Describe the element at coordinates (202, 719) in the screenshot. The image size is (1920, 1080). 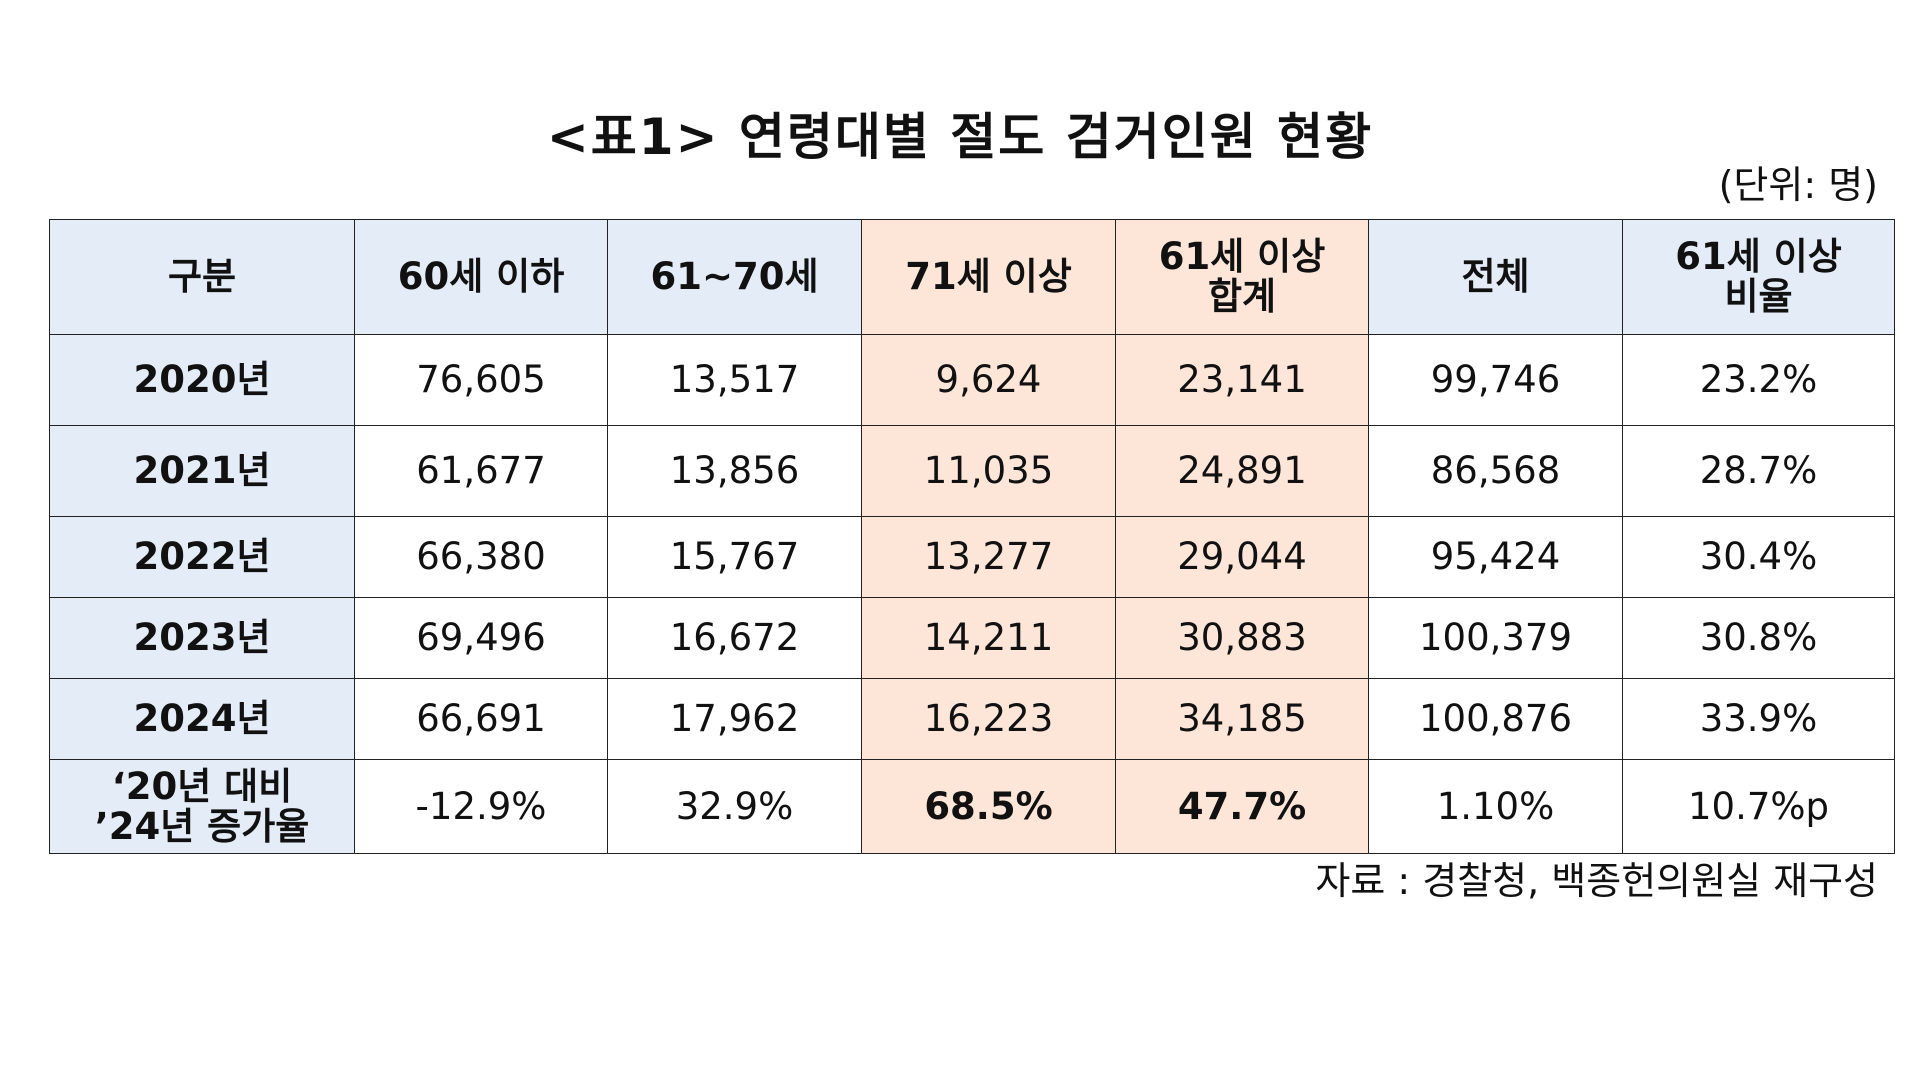
I see `row-label: 2024년` at that location.